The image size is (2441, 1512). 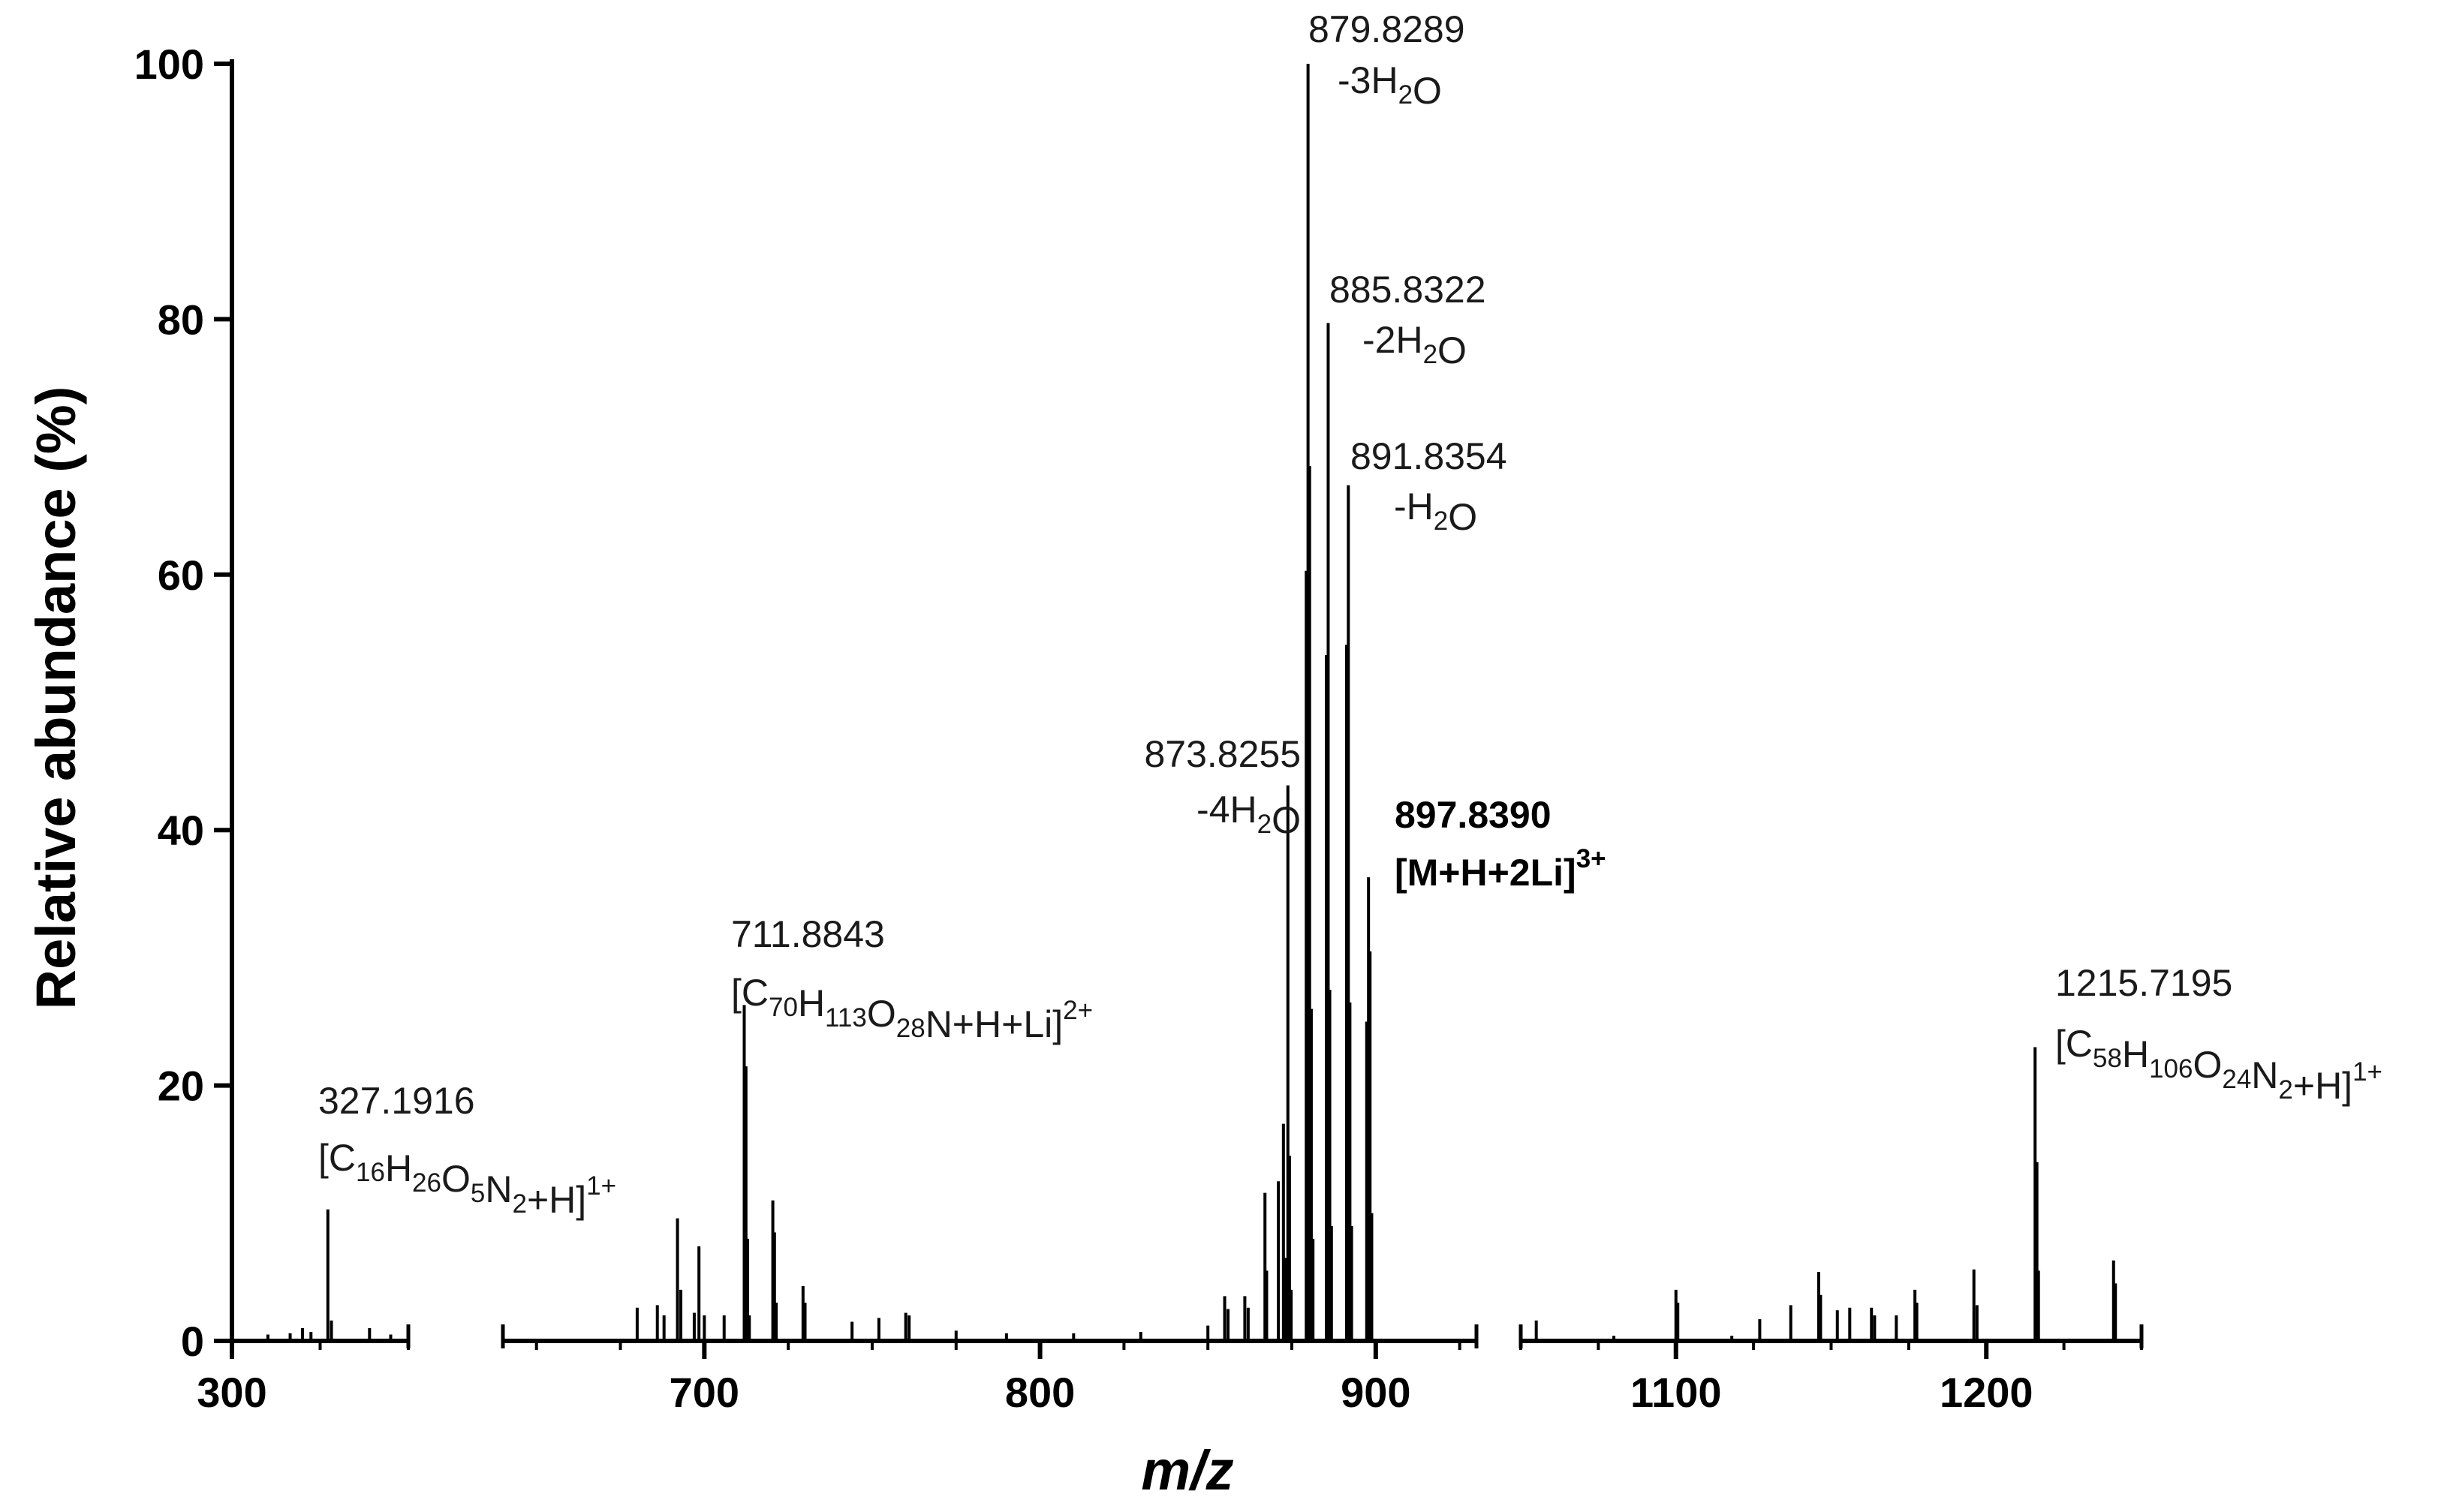 I want to click on y-tick-label: 0, so click(x=192, y=1341).